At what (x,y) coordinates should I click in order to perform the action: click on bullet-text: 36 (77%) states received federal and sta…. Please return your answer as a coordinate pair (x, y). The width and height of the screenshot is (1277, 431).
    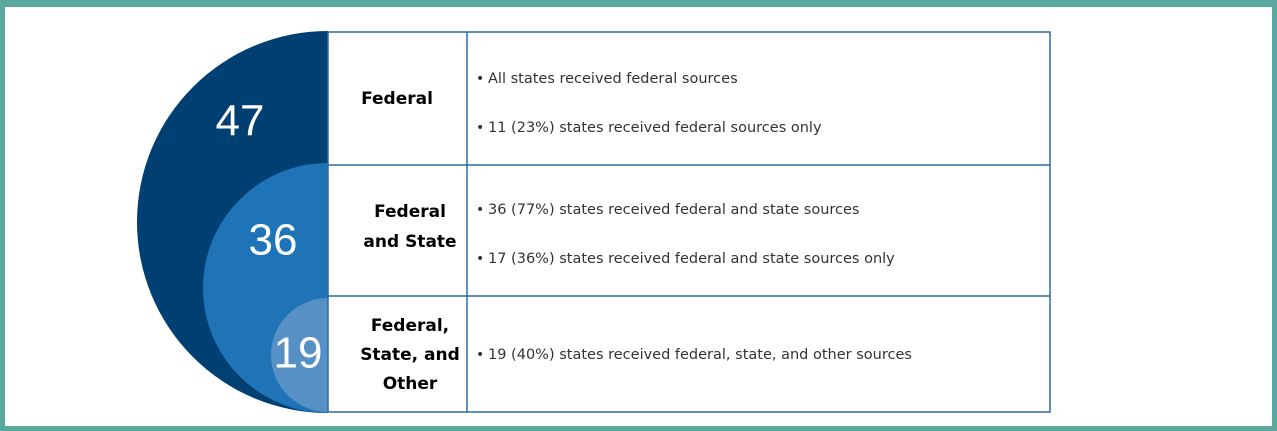
    Looking at the image, I should click on (673, 210).